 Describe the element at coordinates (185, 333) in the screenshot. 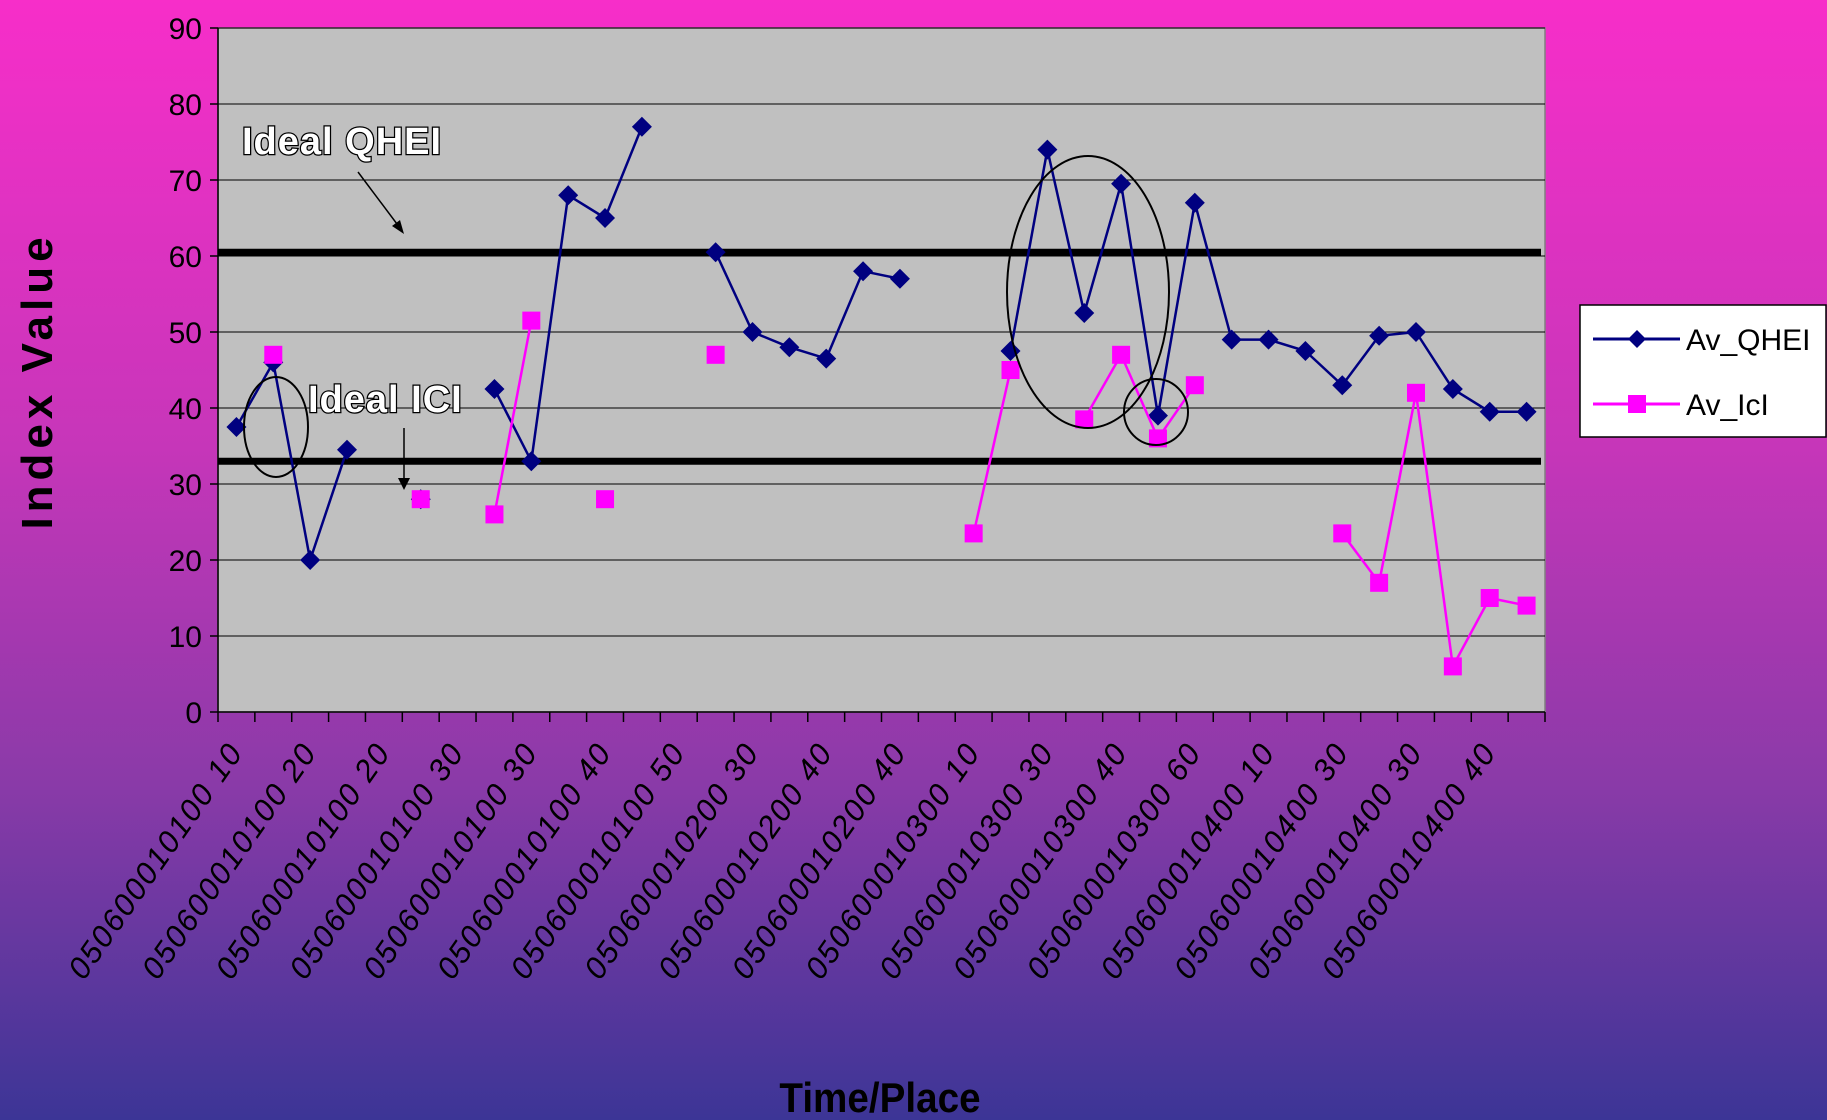

I see `y-tick-label: 50` at that location.